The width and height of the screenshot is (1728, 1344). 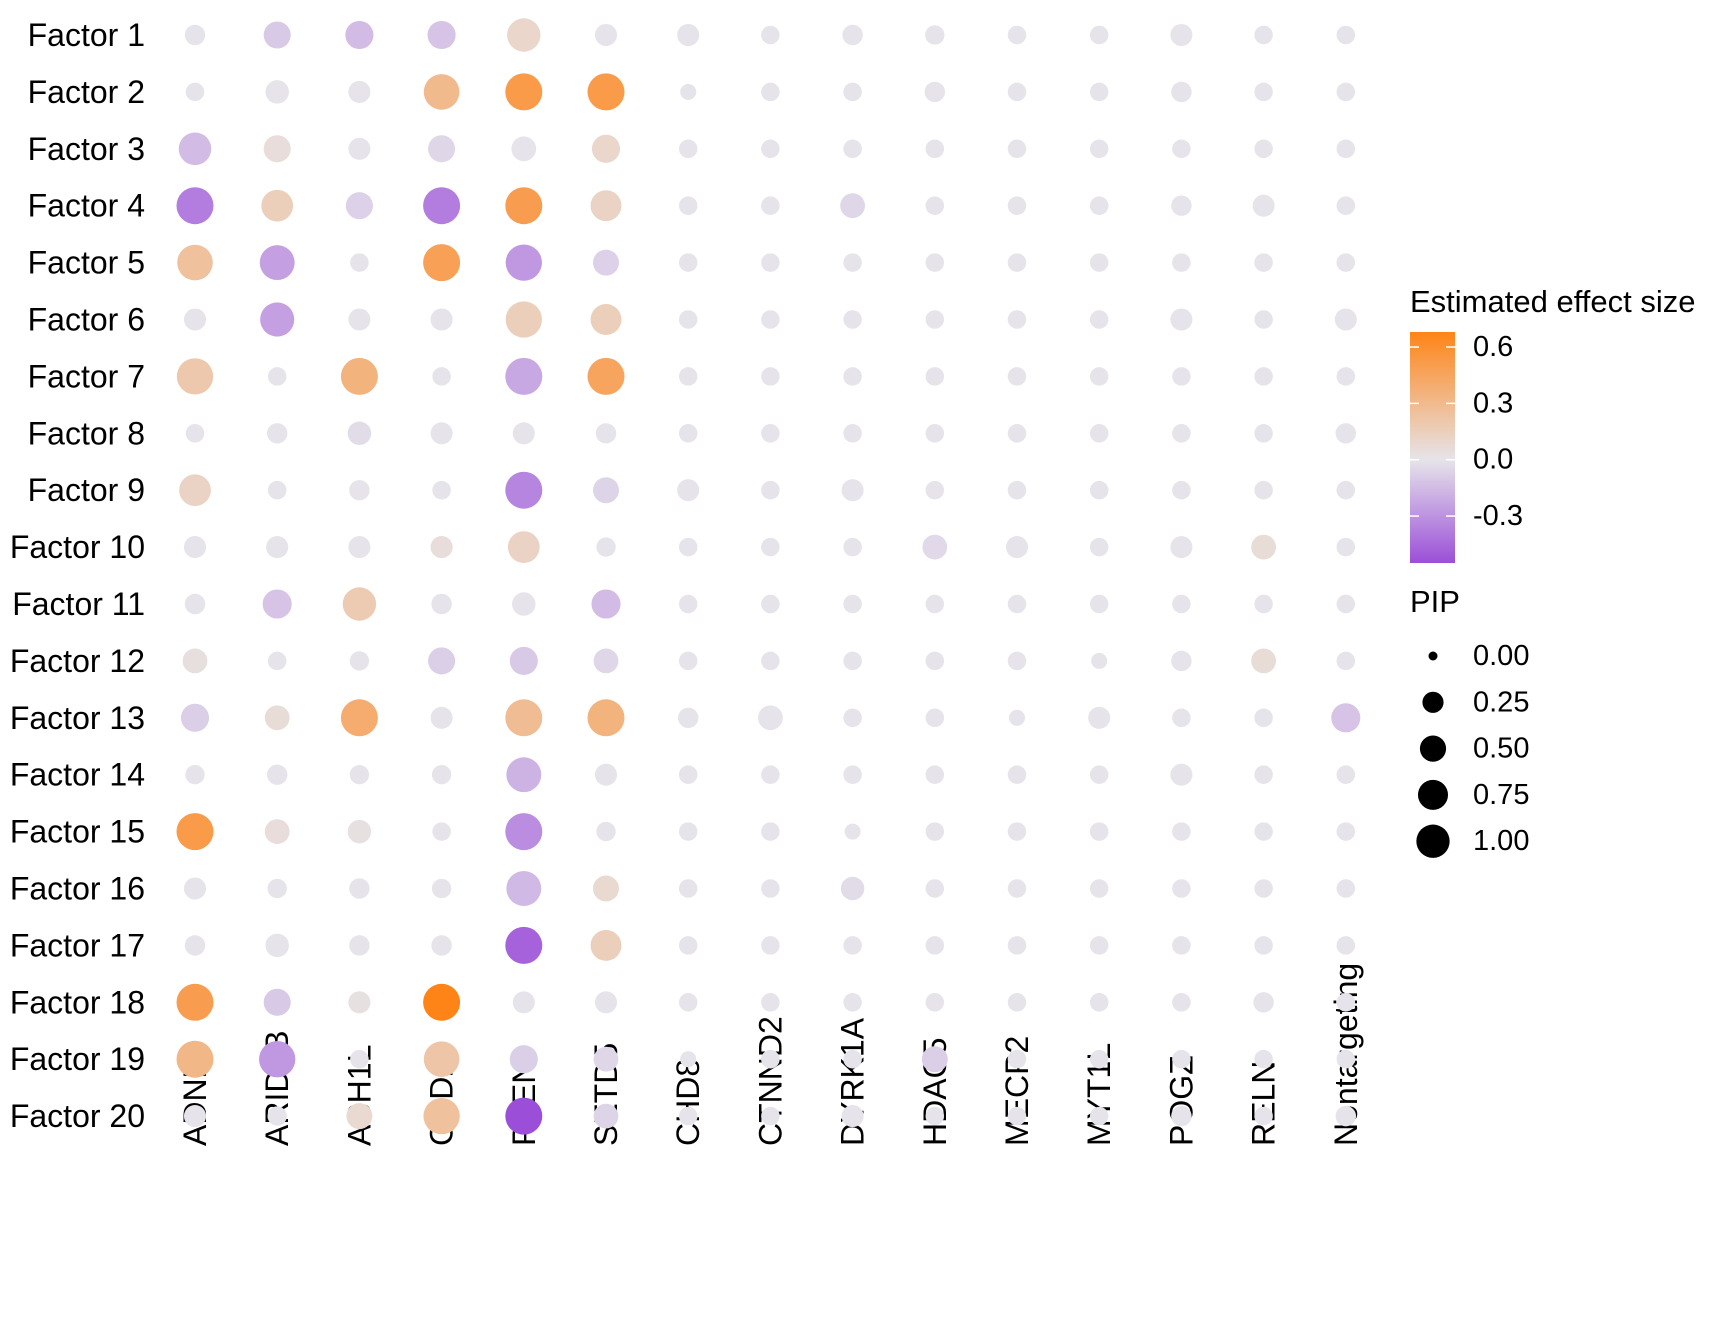 What do you see at coordinates (1433, 841) in the screenshot?
I see `size-legend-dot` at bounding box center [1433, 841].